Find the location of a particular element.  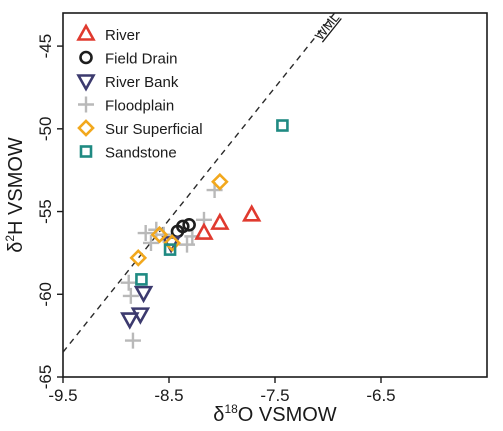

x-axis: -9.5 -8.5 -7.5 -6.5 is located at coordinates (222, 391).